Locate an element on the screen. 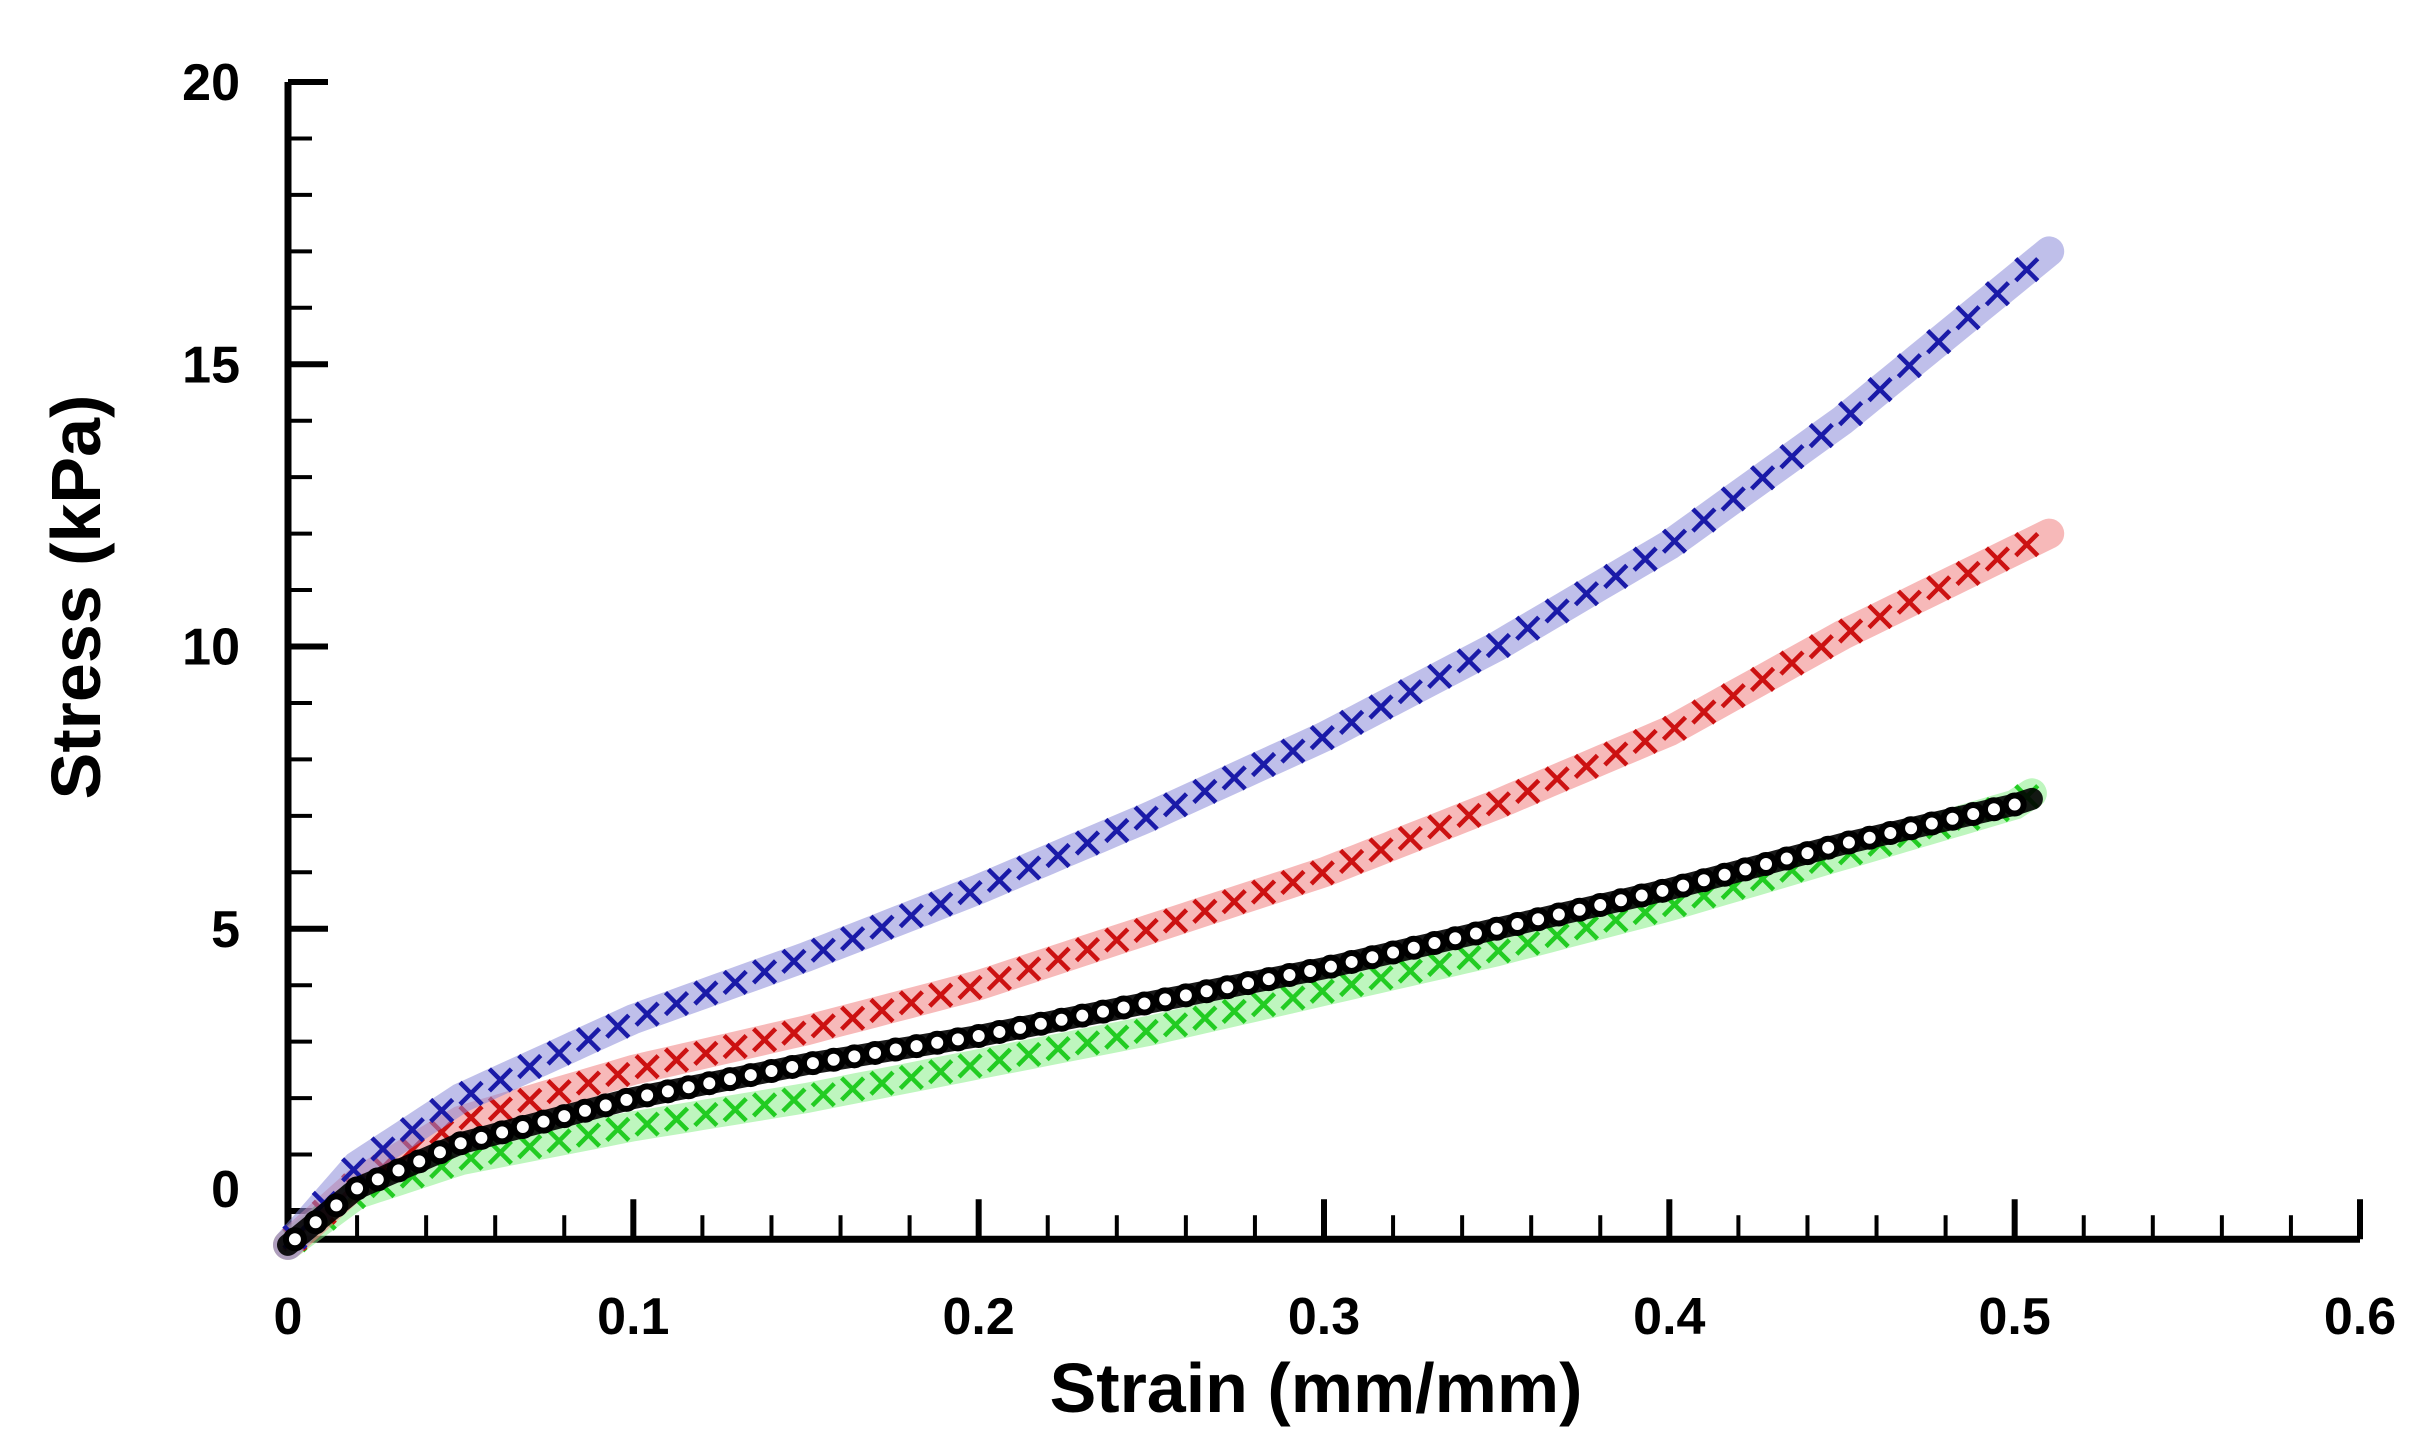 This screenshot has height=1431, width=2436. y-axis-title: Stress (kPa) is located at coordinates (76, 597).